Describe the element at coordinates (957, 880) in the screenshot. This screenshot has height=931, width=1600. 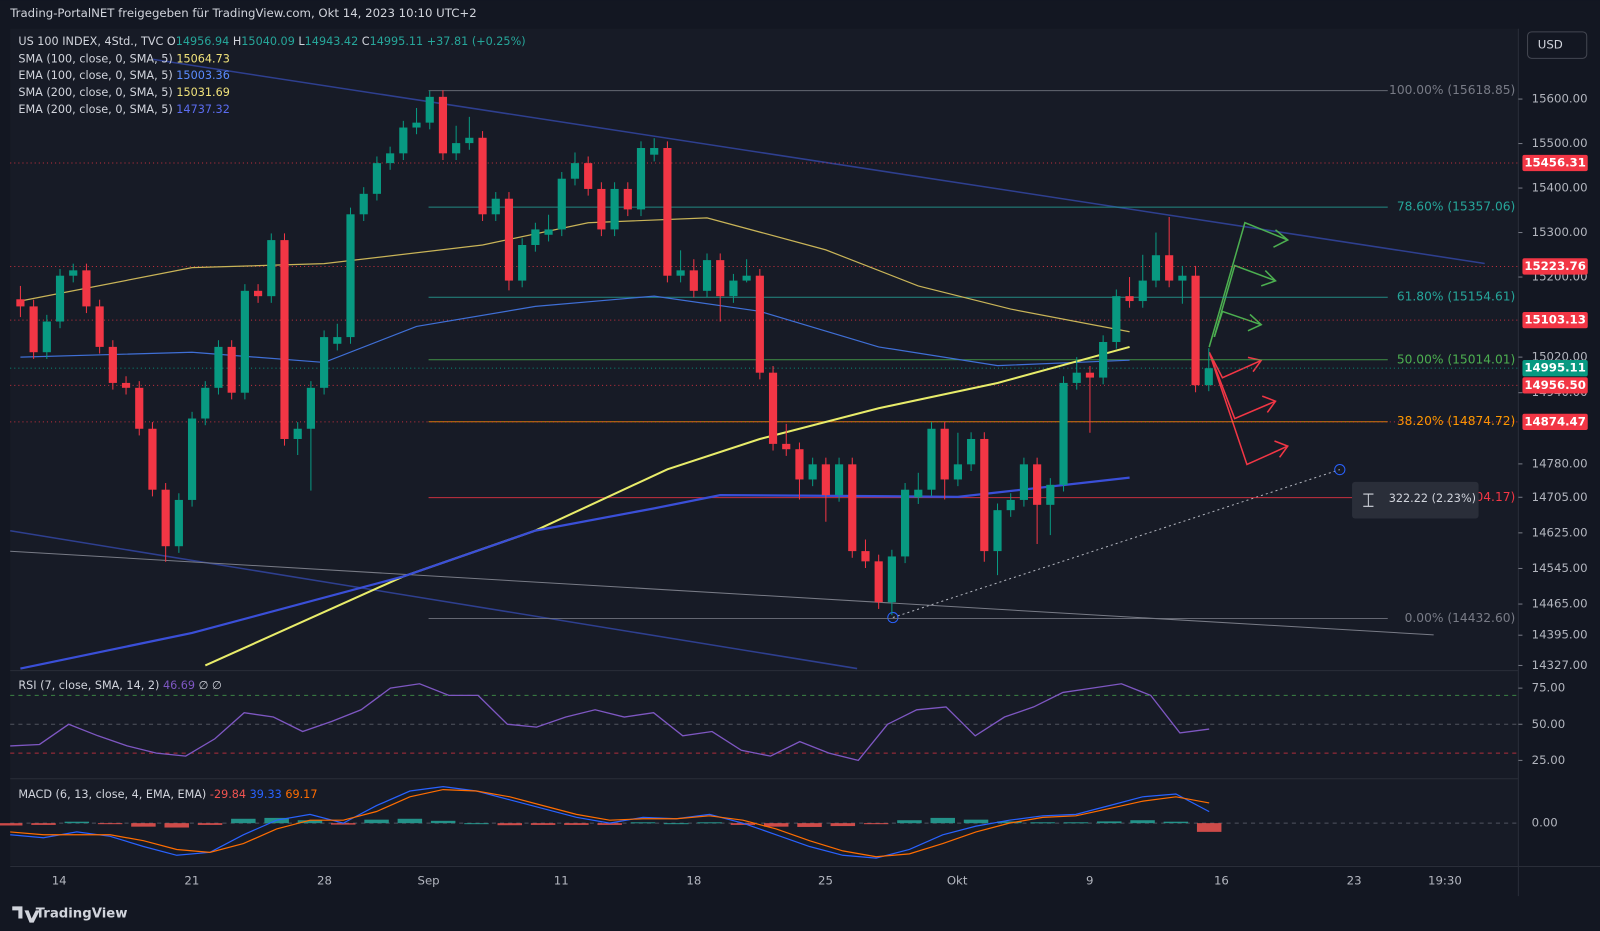
I see `x-tick-label: Okt` at that location.